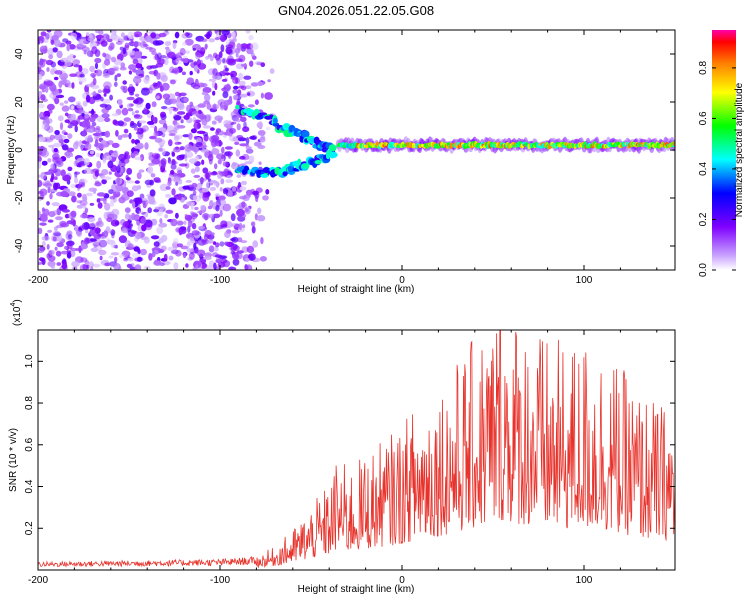  What do you see at coordinates (220, 580) in the screenshot?
I see `snr-x-tick-label: -100` at bounding box center [220, 580].